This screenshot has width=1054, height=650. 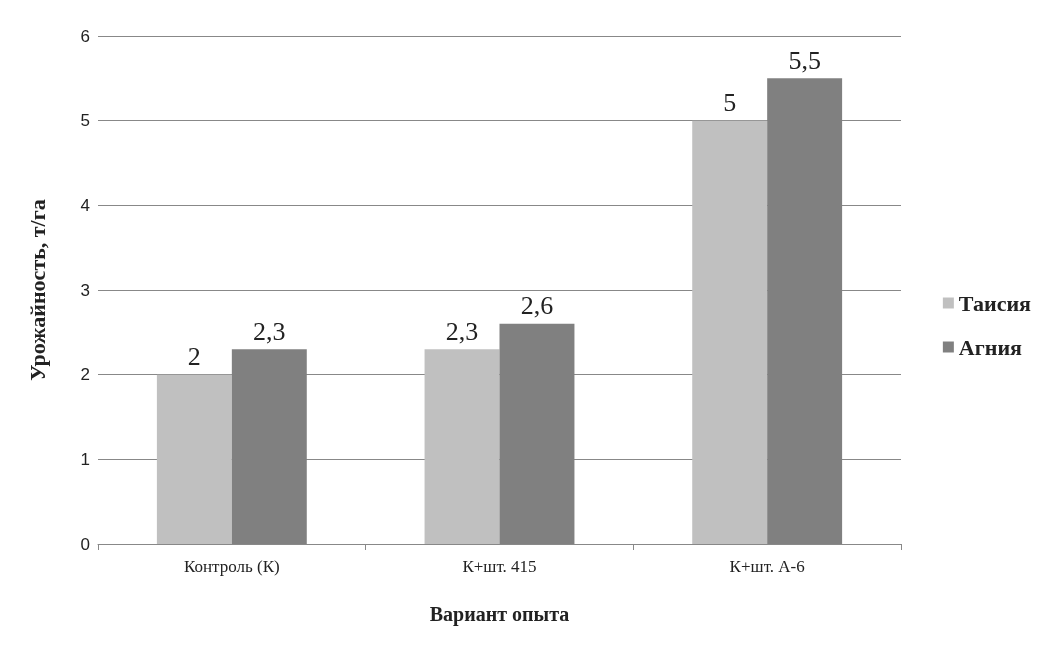 What do you see at coordinates (232, 566) in the screenshot?
I see `x-tick-label: Контроль (К)` at bounding box center [232, 566].